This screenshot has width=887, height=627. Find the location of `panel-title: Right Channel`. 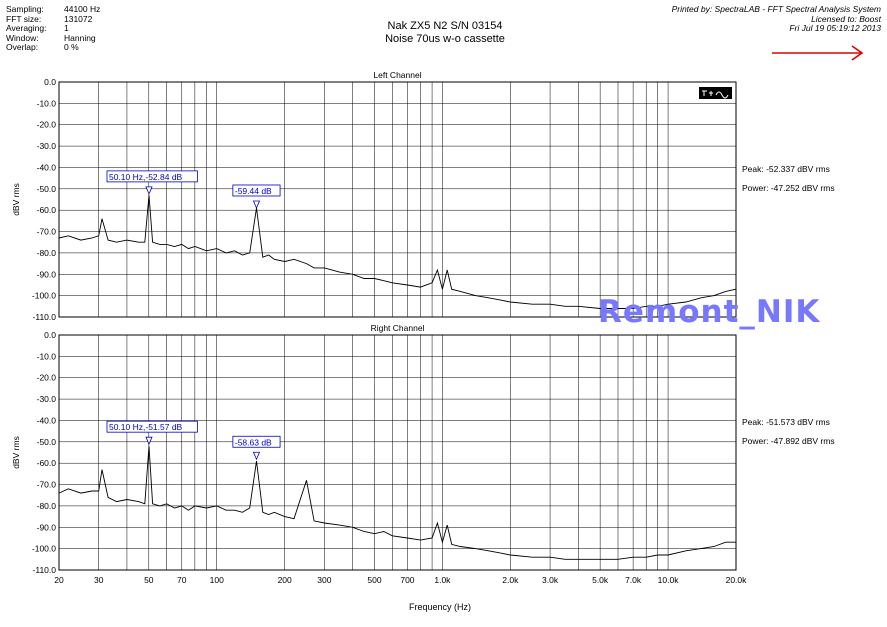

panel-title: Right Channel is located at coordinates (398, 328).